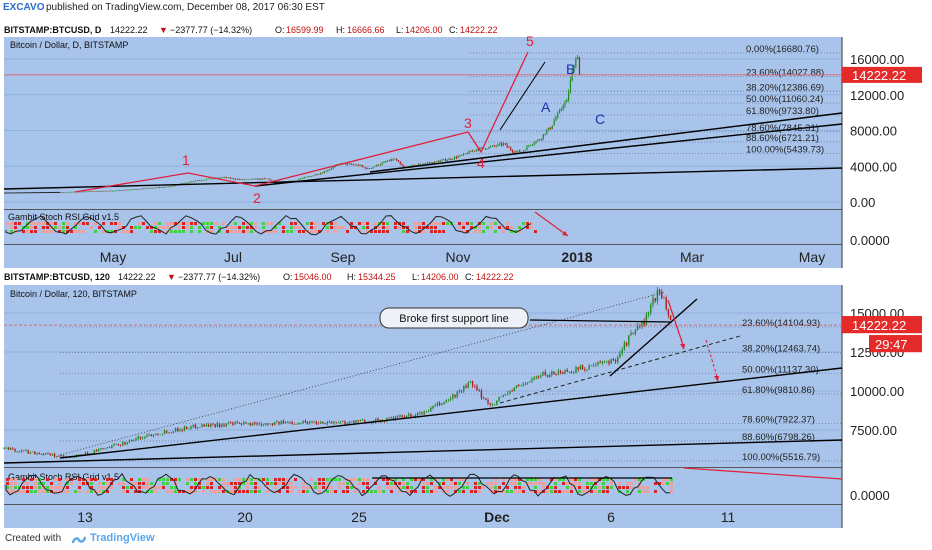  What do you see at coordinates (63, 477) in the screenshot?
I see `indicator-title-2: Gambit Stoch RSI Grid v1.5` at bounding box center [63, 477].